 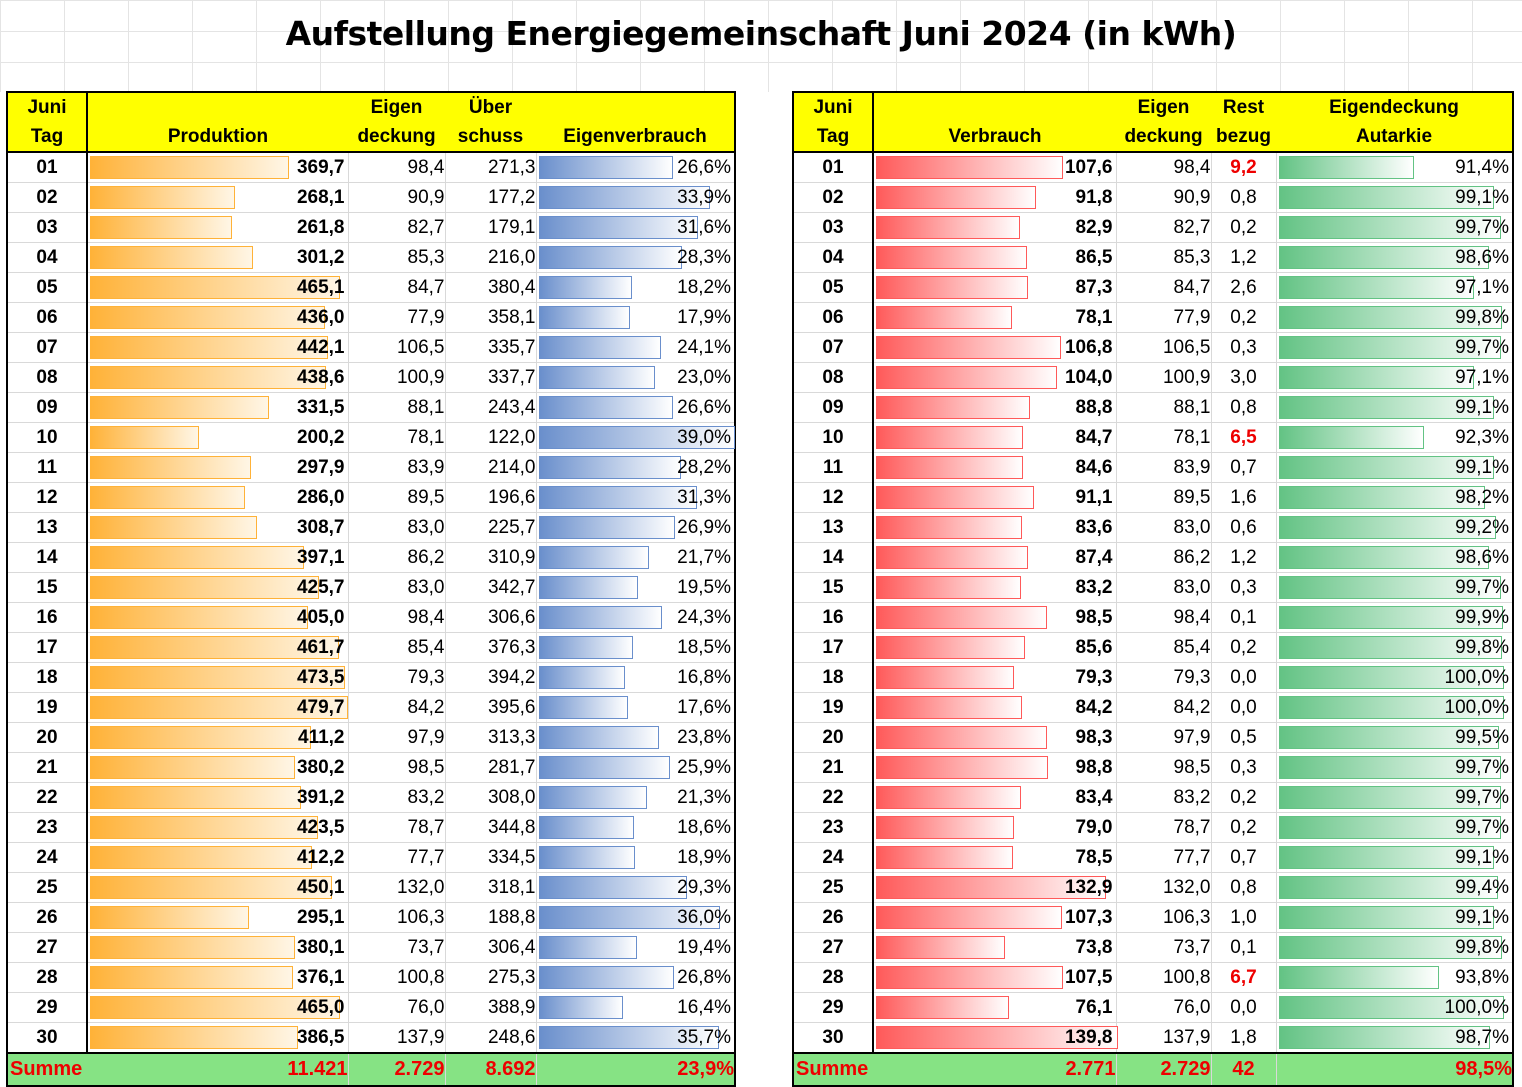 What do you see at coordinates (1164, 797) in the screenshot?
I see `eigendeckung-cell: 83,2` at bounding box center [1164, 797].